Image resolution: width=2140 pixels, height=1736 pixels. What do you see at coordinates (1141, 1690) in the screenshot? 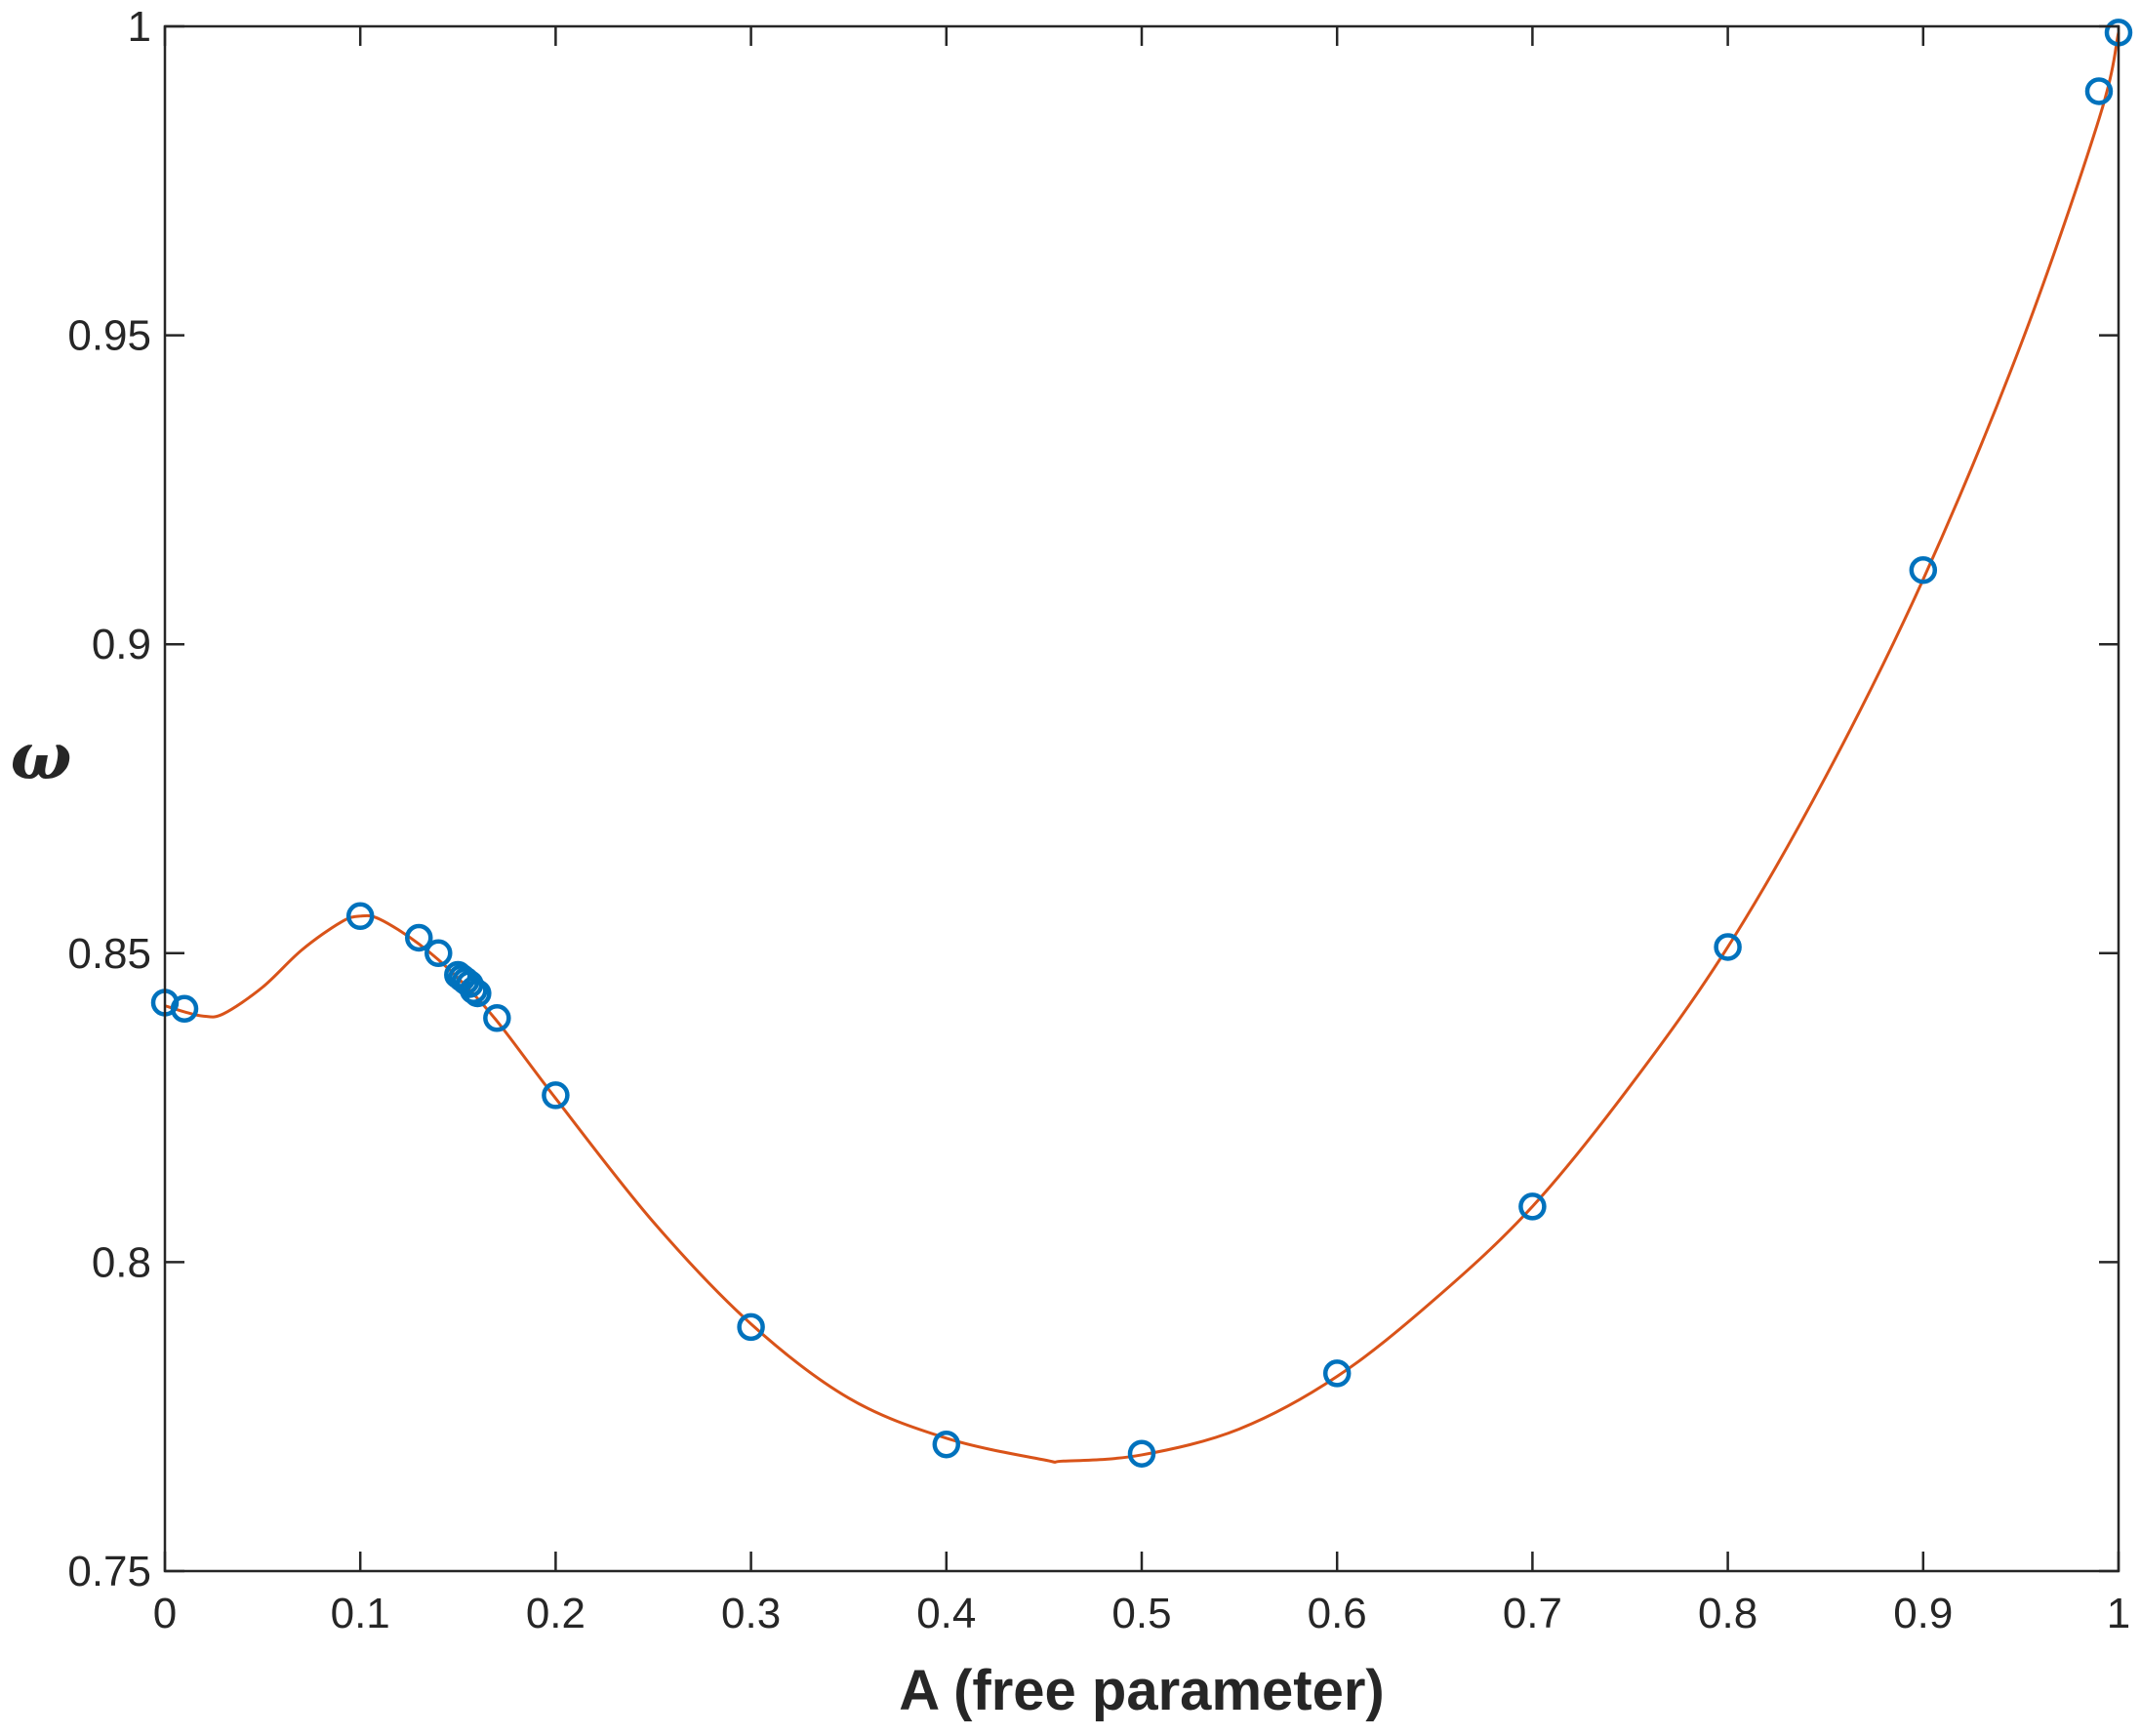
I see `x-axis-title: A (free parameter)` at bounding box center [1141, 1690].